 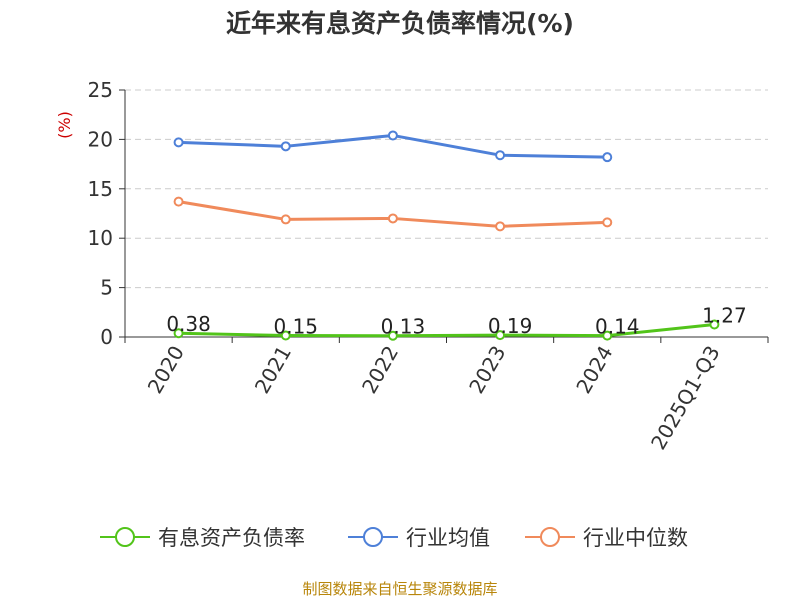 What do you see at coordinates (100, 238) in the screenshot?
I see `y-tick-label: 10` at bounding box center [100, 238].